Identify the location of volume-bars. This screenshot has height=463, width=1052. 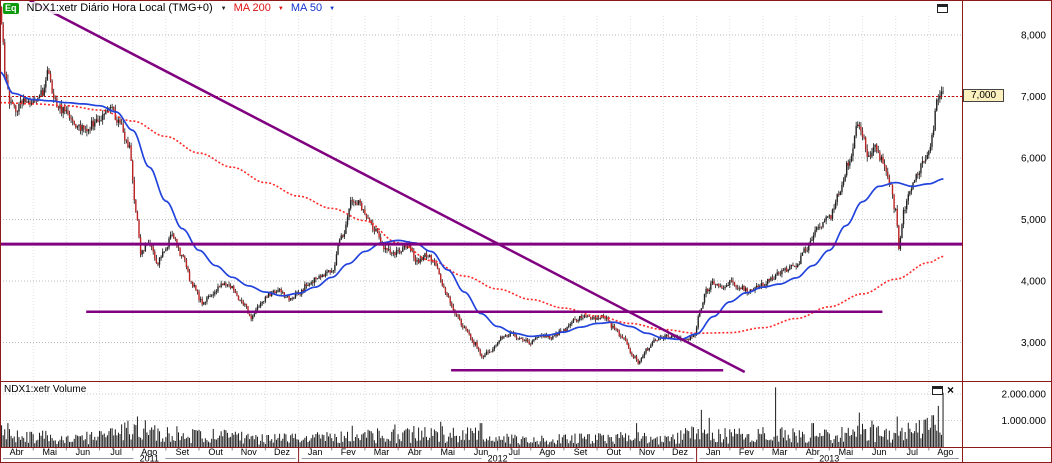
(472, 417).